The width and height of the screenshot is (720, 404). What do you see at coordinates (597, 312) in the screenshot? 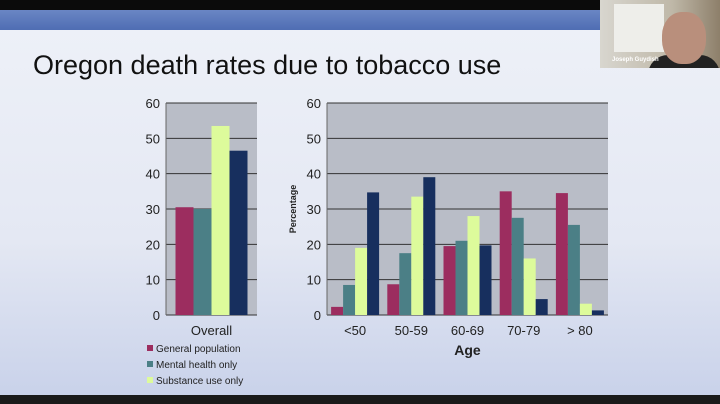
I see `bar-> 80-series-4` at bounding box center [597, 312].